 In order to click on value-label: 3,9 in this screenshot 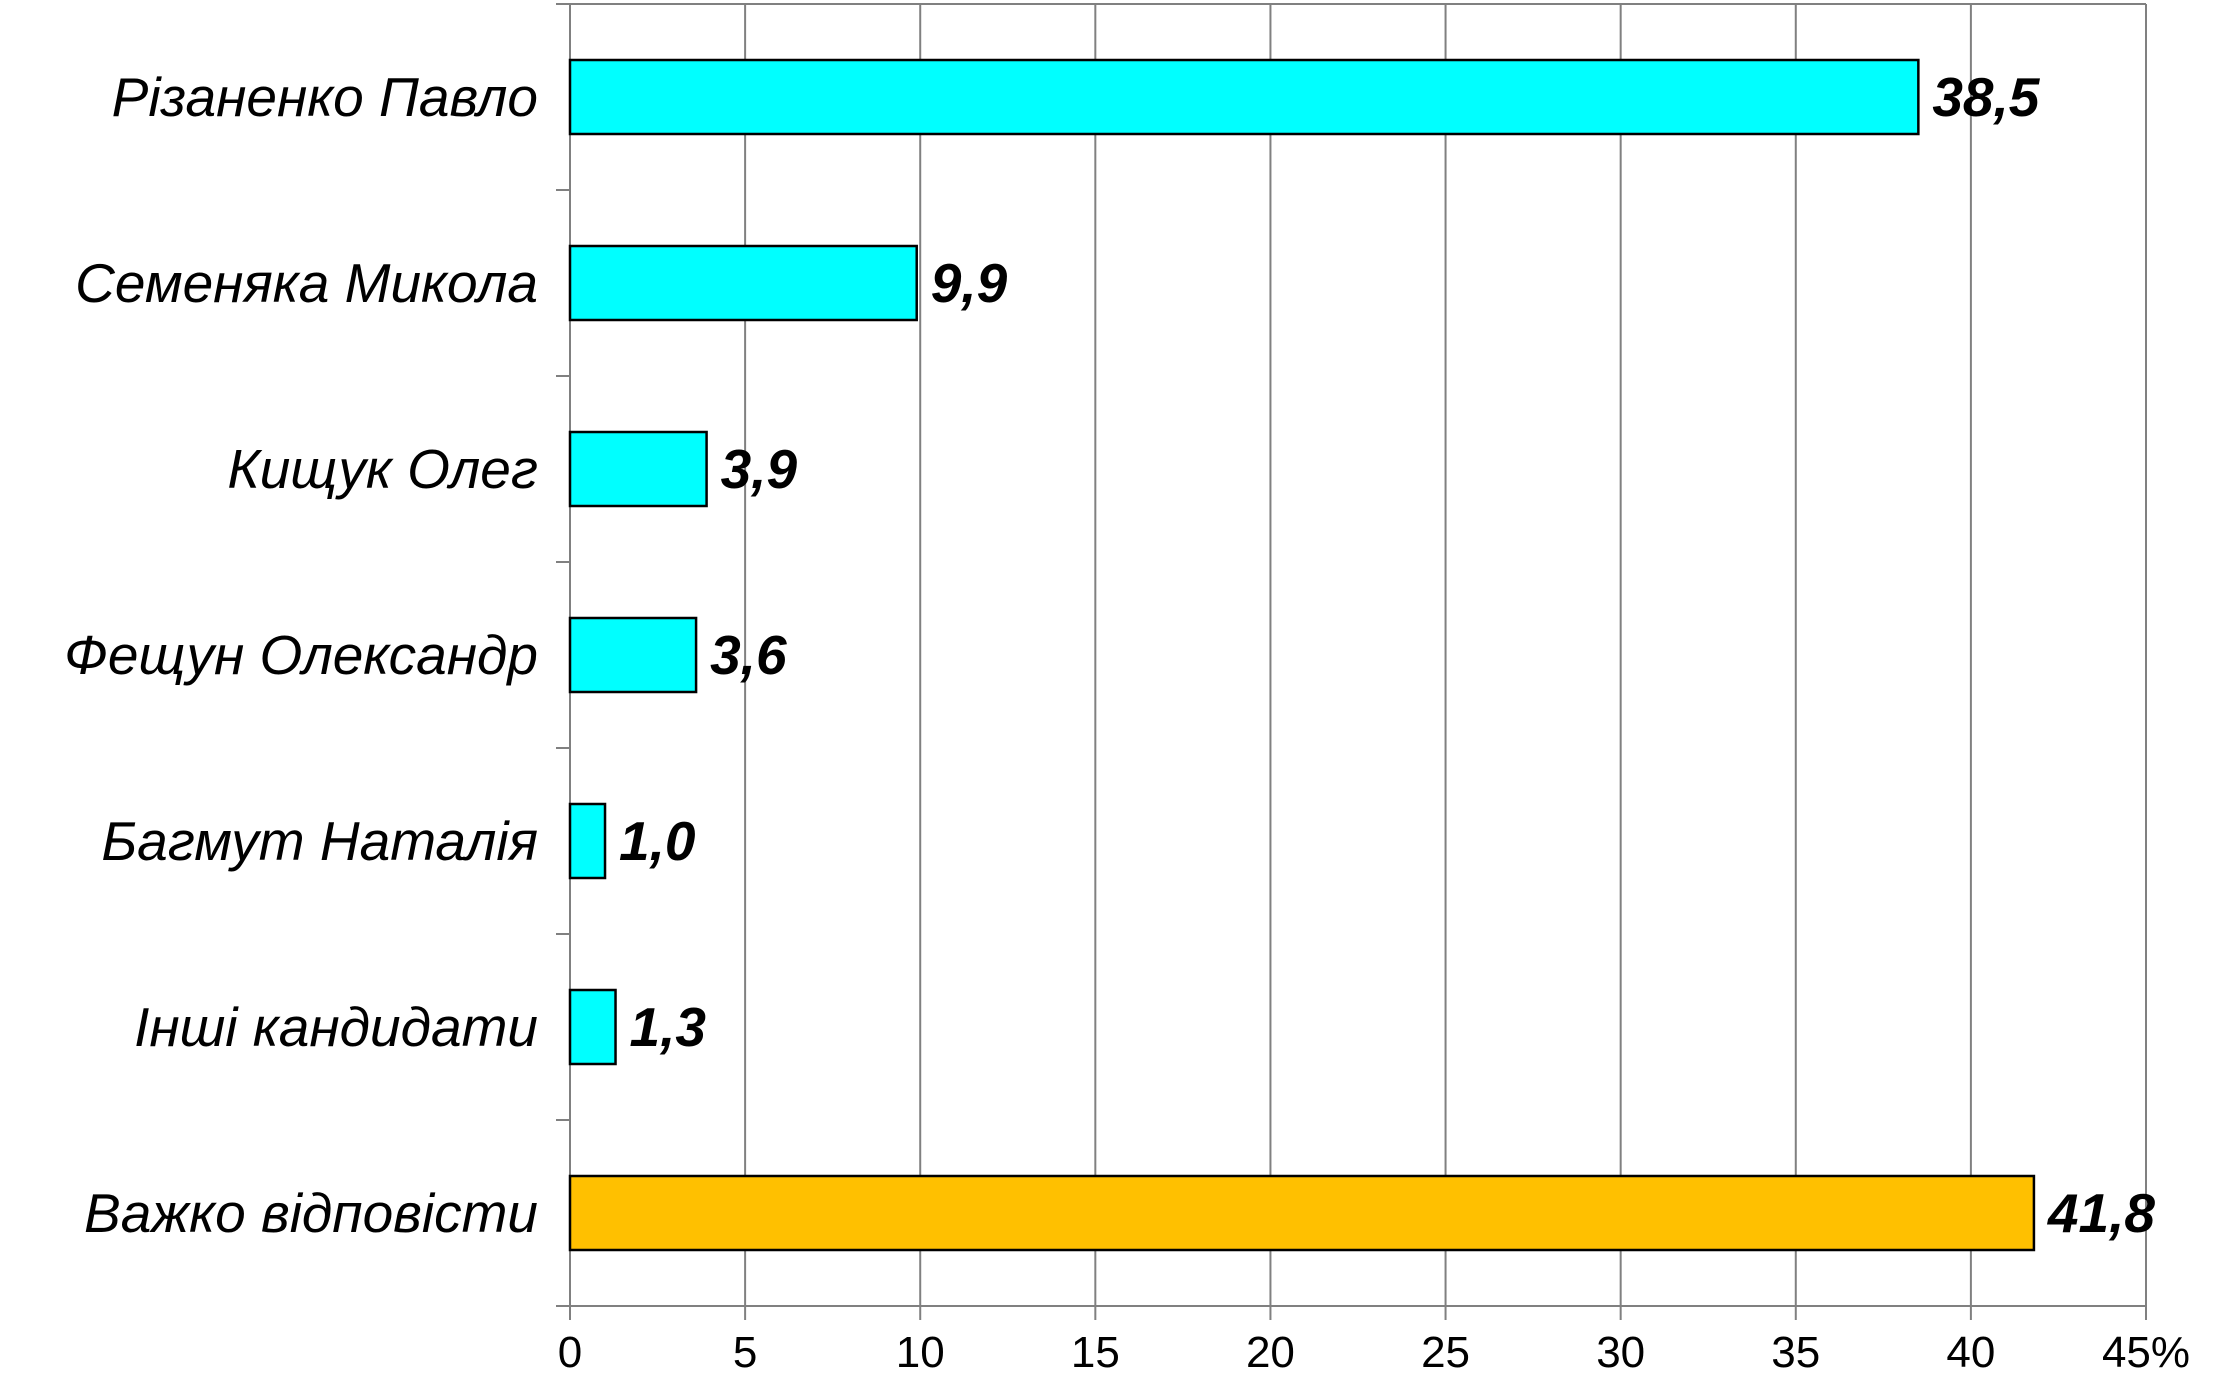, I will do `click(759, 469)`.